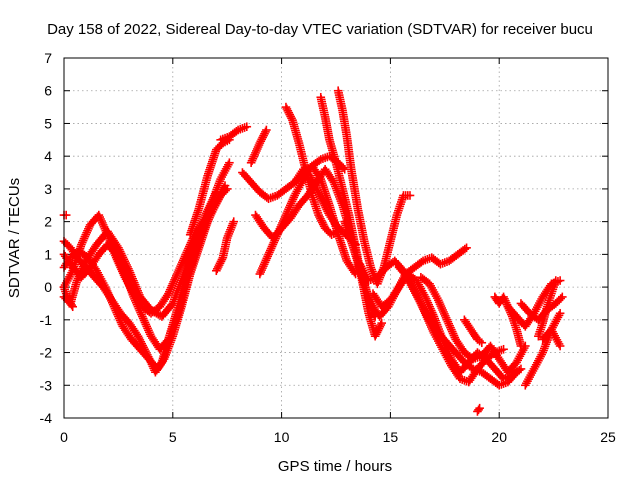 The width and height of the screenshot is (640, 480). What do you see at coordinates (48, 58) in the screenshot?
I see `y-tick-label: 7` at bounding box center [48, 58].